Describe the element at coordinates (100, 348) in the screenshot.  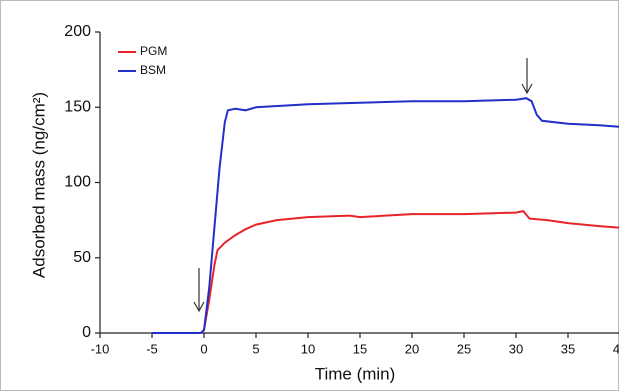
I see `x-tick-label: -10` at that location.